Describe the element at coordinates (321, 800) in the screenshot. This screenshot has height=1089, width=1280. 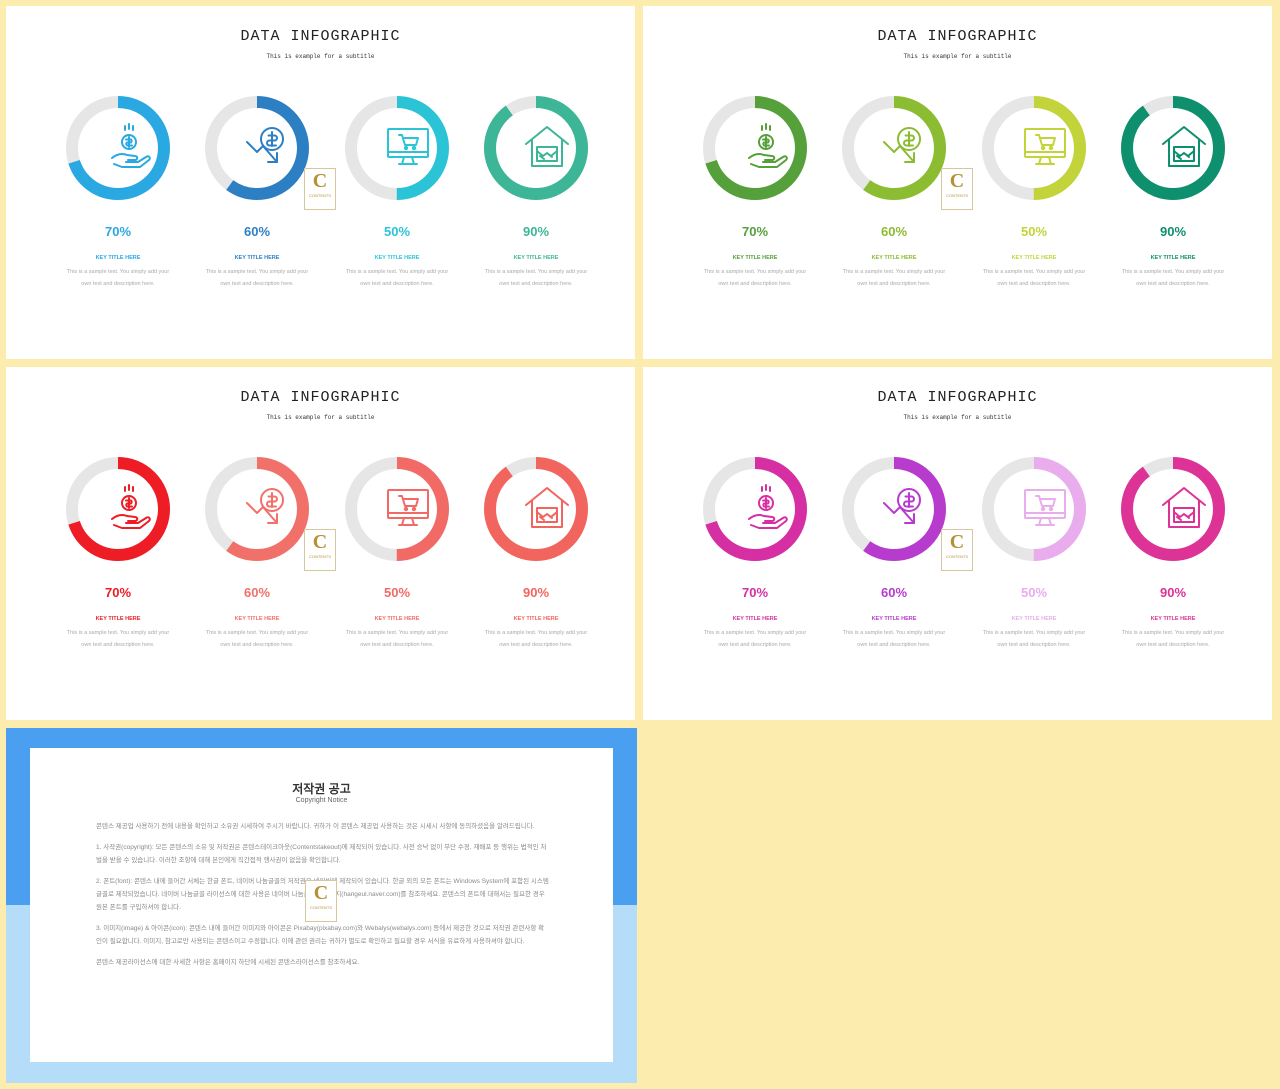
I see `notice-subtitle: Copyright Notice` at that location.